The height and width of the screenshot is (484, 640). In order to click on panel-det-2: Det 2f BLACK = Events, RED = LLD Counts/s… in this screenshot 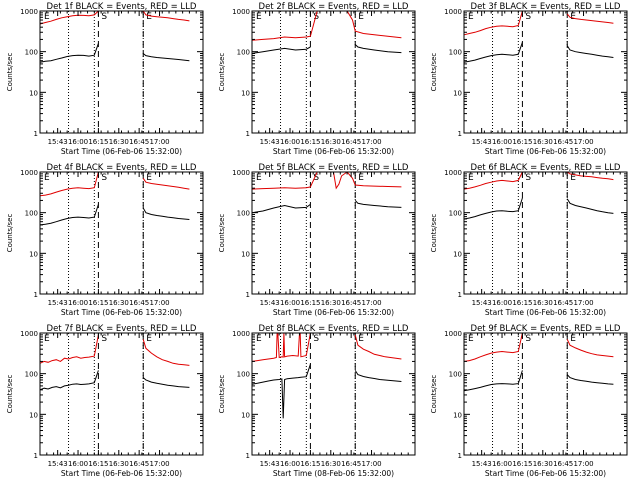, I will do `click(317, 79)`.